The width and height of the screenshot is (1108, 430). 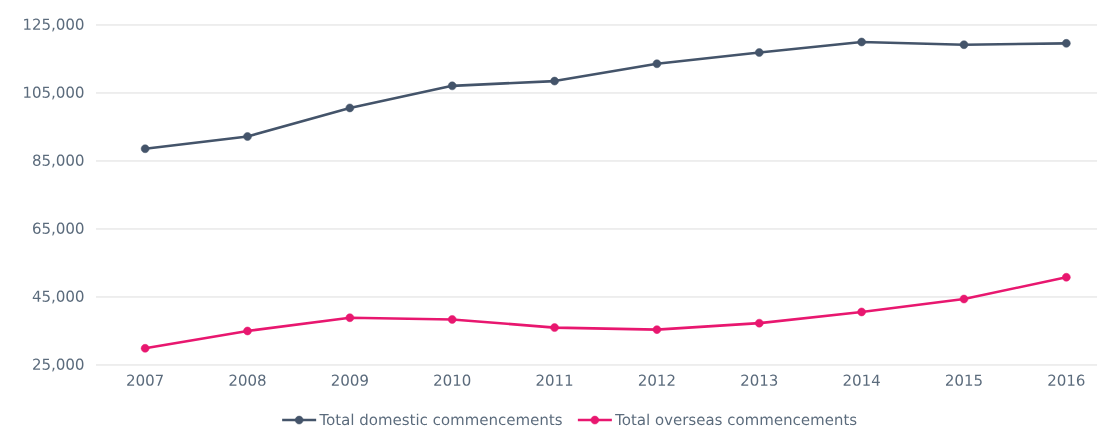 I want to click on x-tick-label: 2015, so click(x=963, y=380).